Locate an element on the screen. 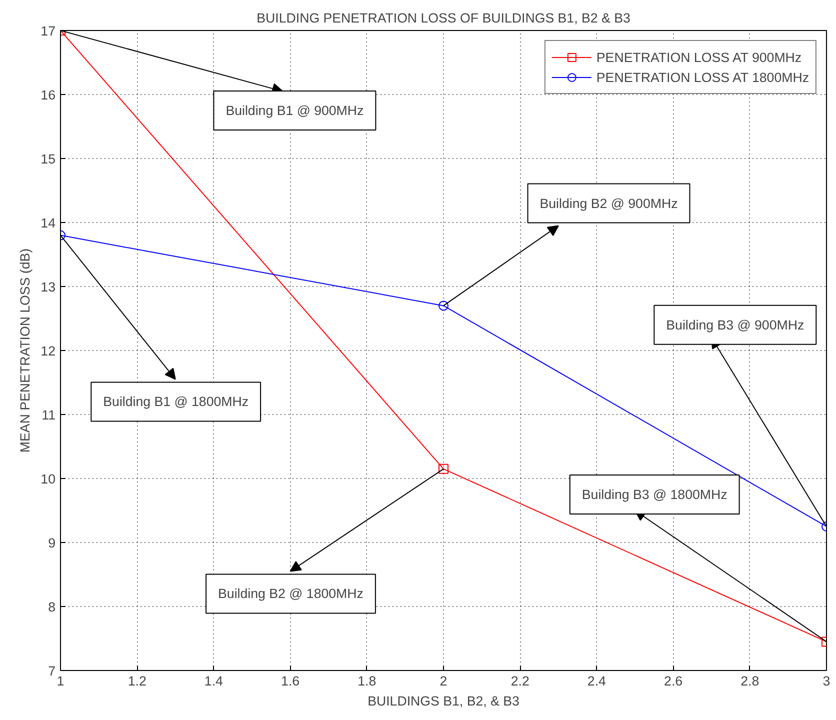 This screenshot has width=836, height=720. x-tick-label: 2.2 is located at coordinates (520, 681).